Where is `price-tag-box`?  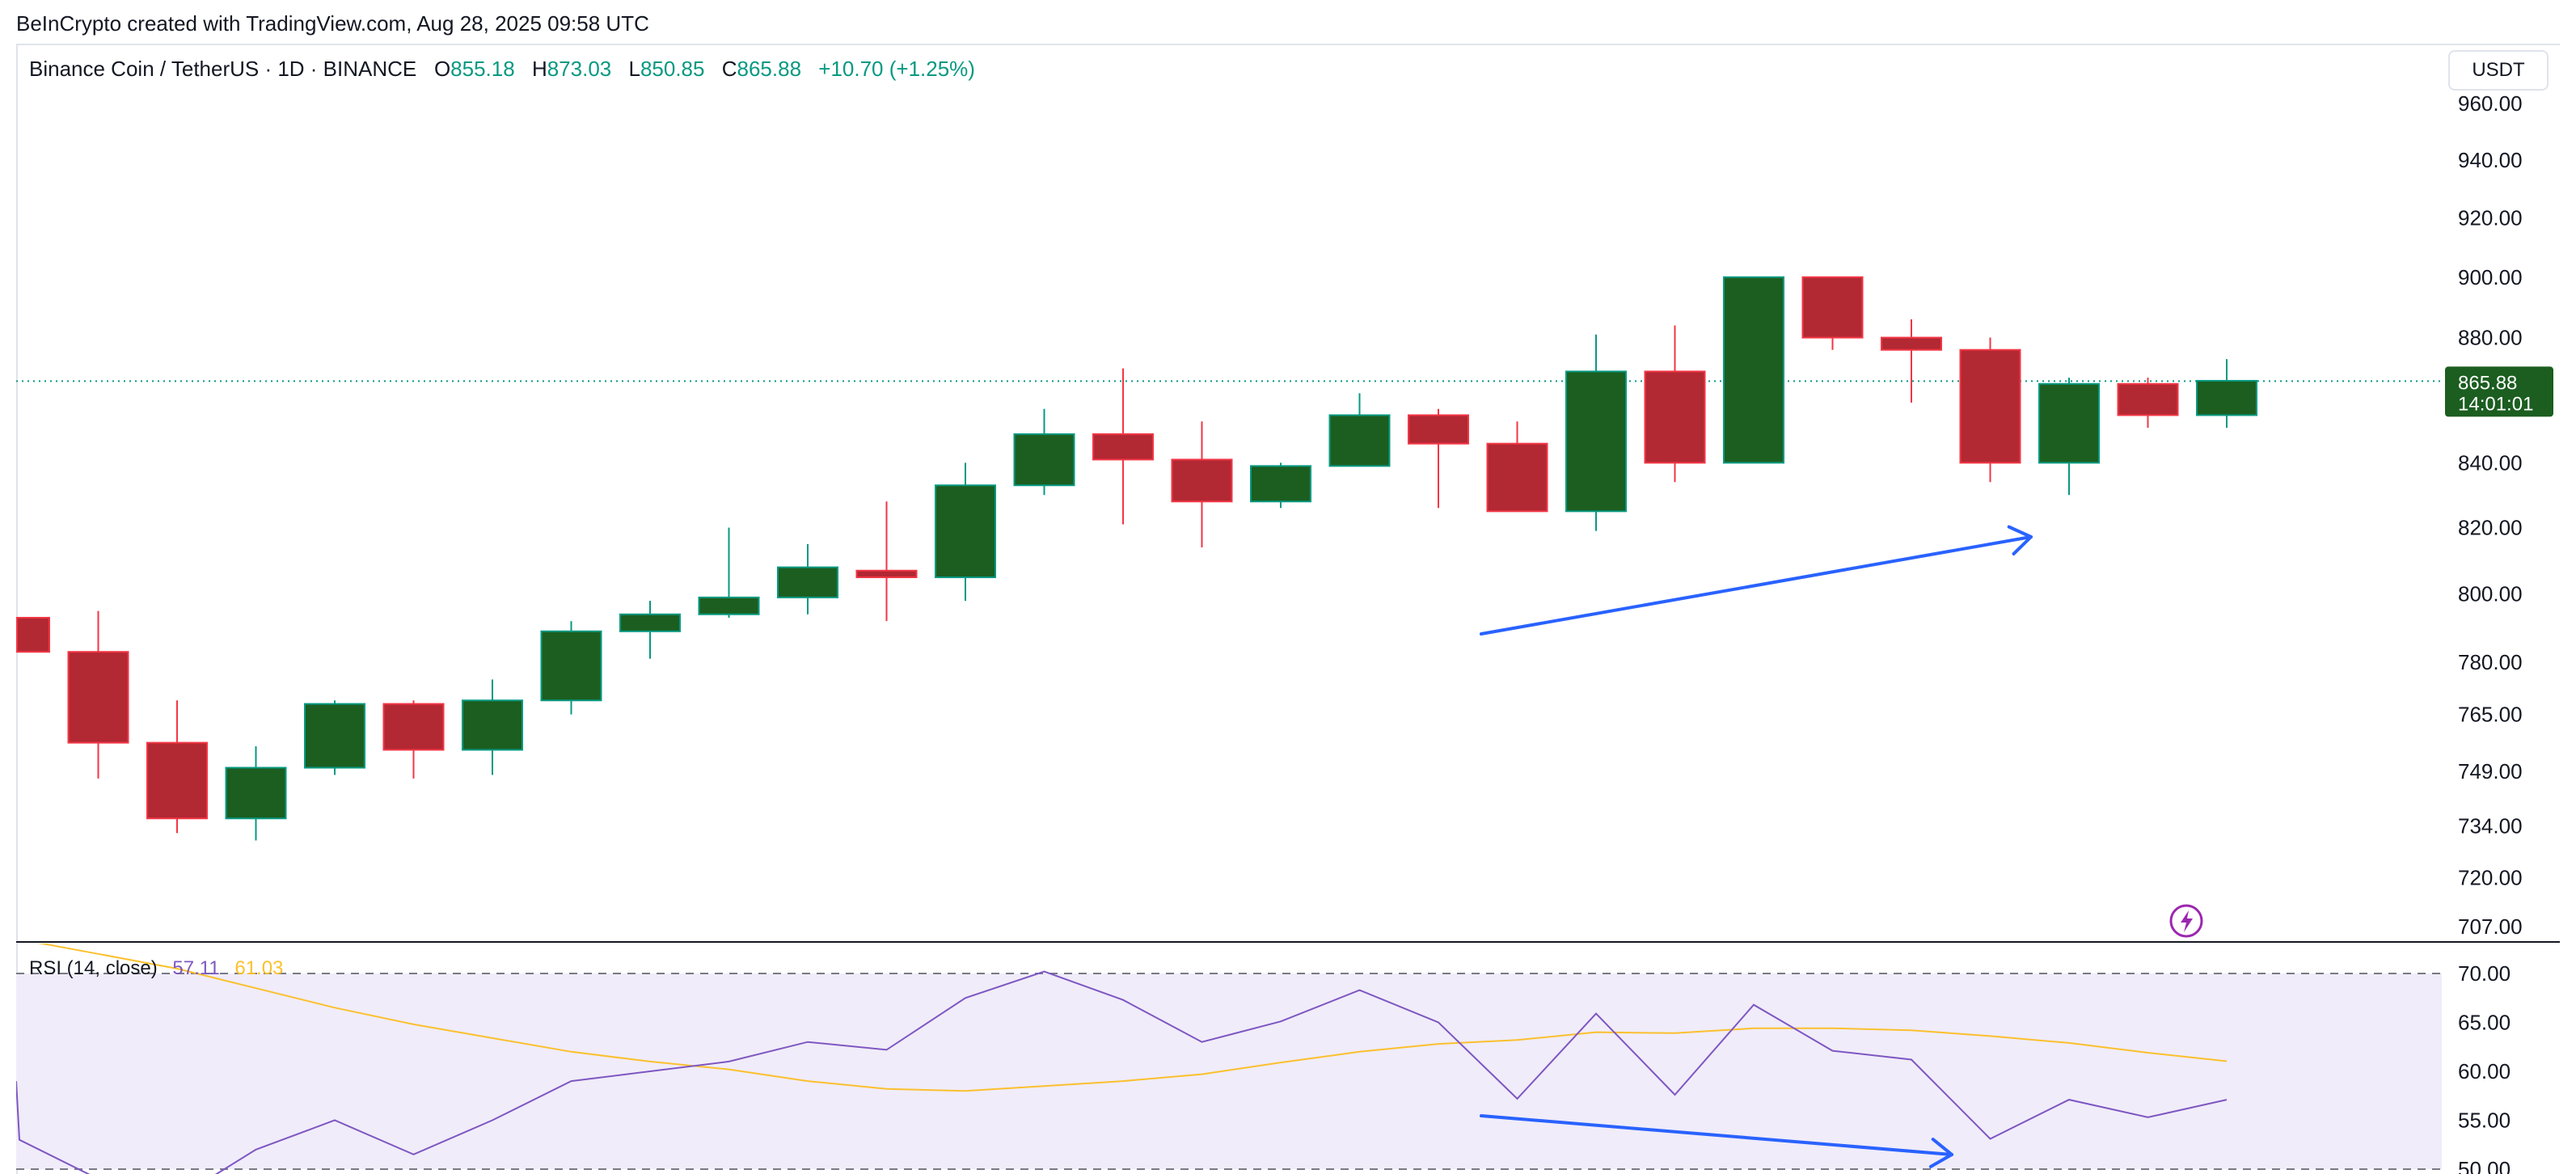 price-tag-box is located at coordinates (2499, 392).